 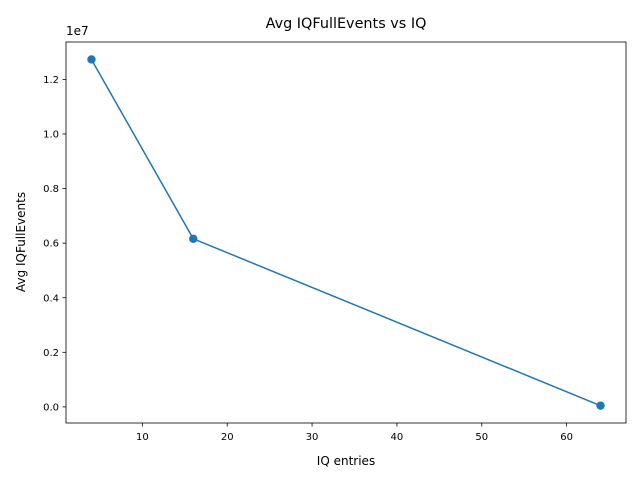 I want to click on y-tick-label: 1.2, so click(x=51, y=80).